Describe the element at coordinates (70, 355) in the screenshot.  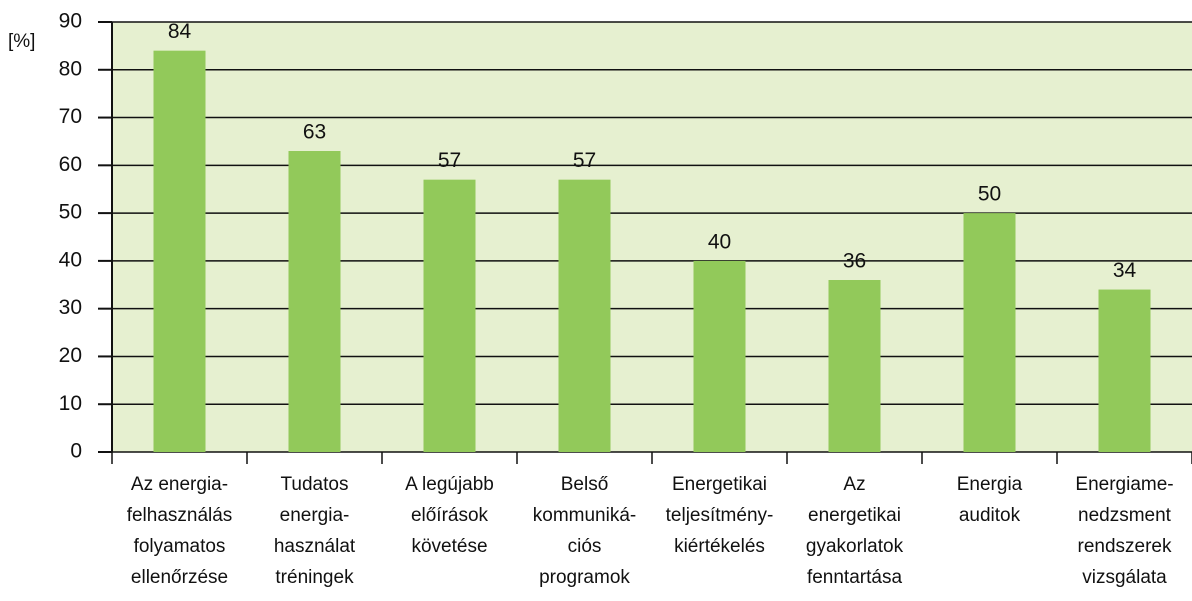
I see `y-tick-label: 20` at that location.